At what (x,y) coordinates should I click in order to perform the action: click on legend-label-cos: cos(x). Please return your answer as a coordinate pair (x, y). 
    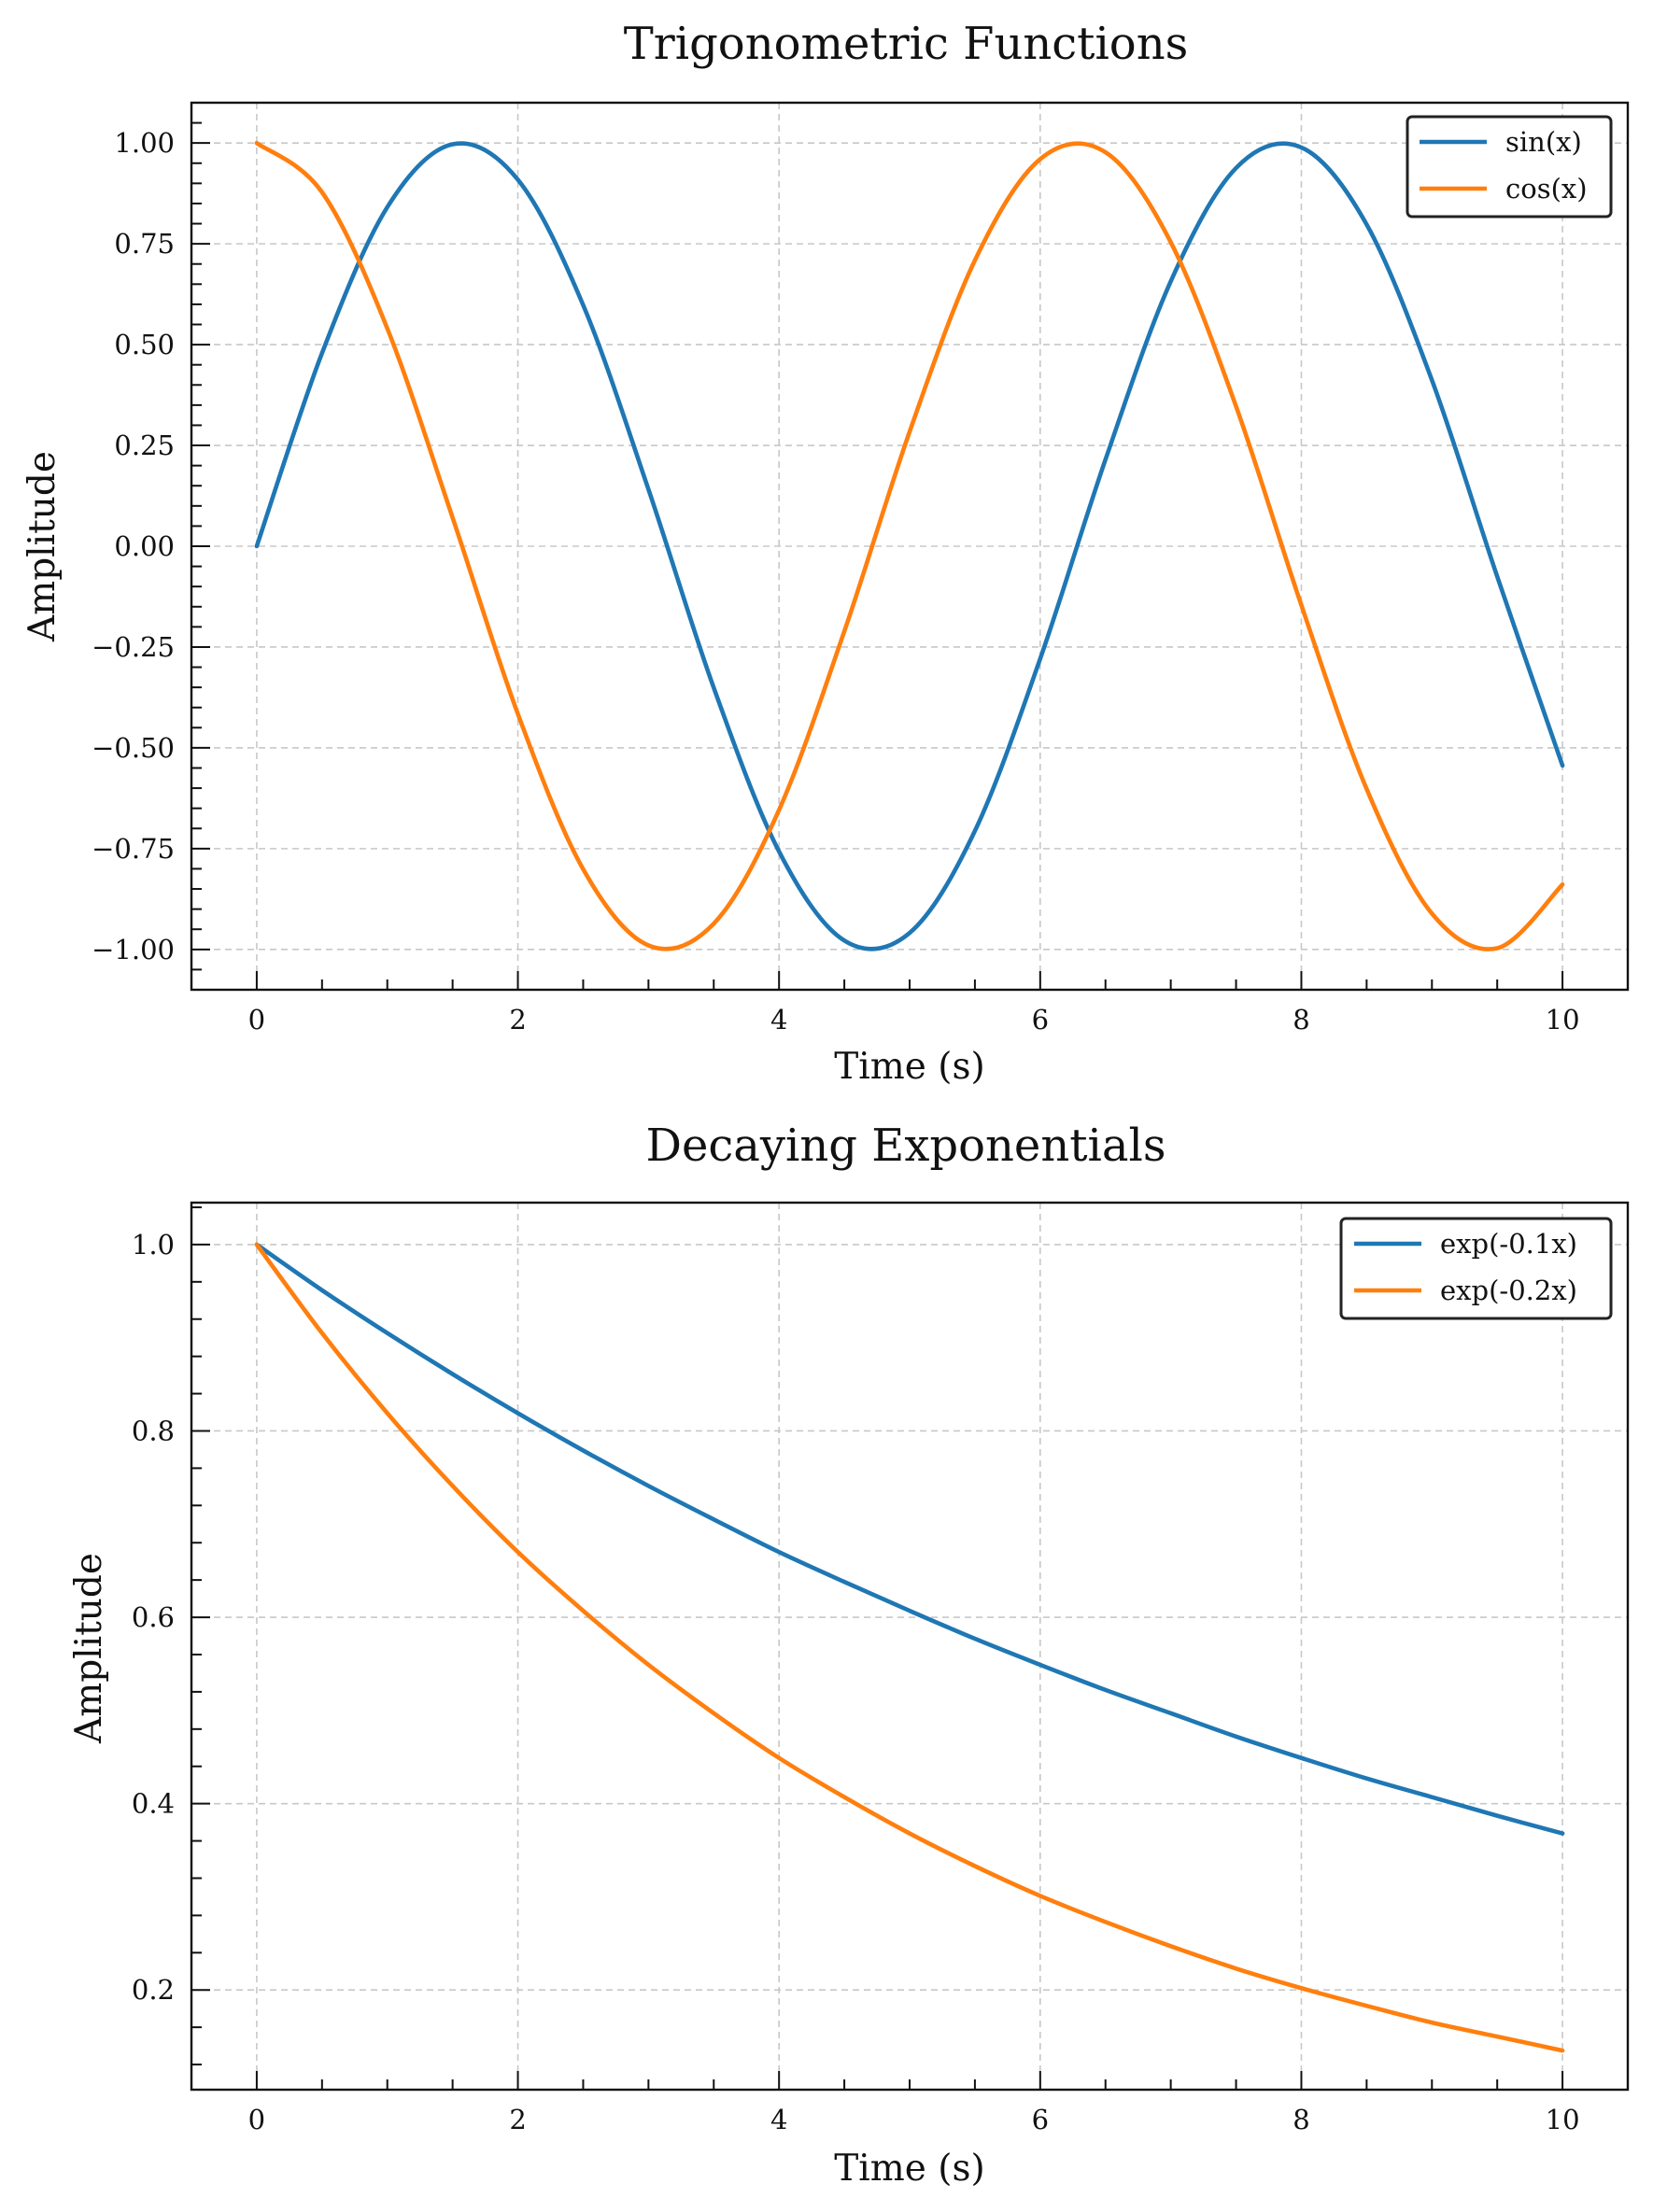
    Looking at the image, I should click on (1547, 188).